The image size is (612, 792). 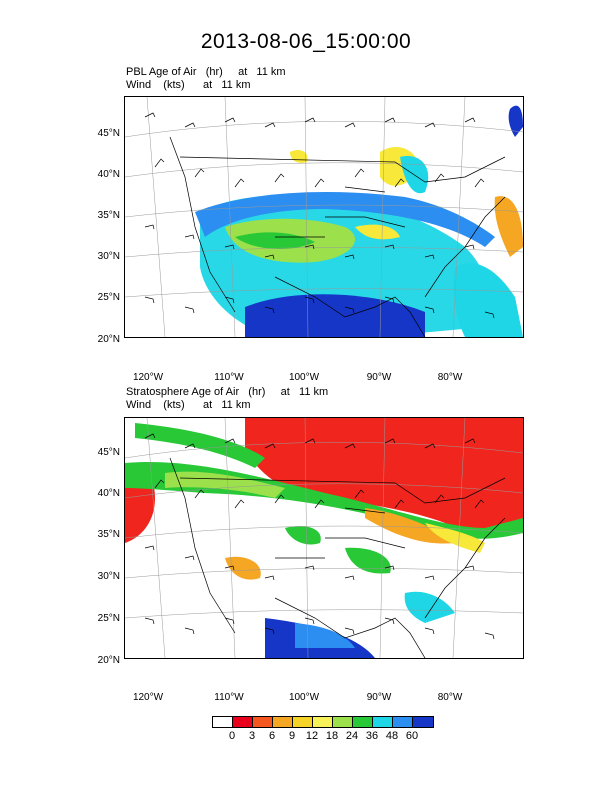 What do you see at coordinates (188, 85) in the screenshot?
I see `panel-1-wind-label: Wind (kts) at 11 km` at bounding box center [188, 85].